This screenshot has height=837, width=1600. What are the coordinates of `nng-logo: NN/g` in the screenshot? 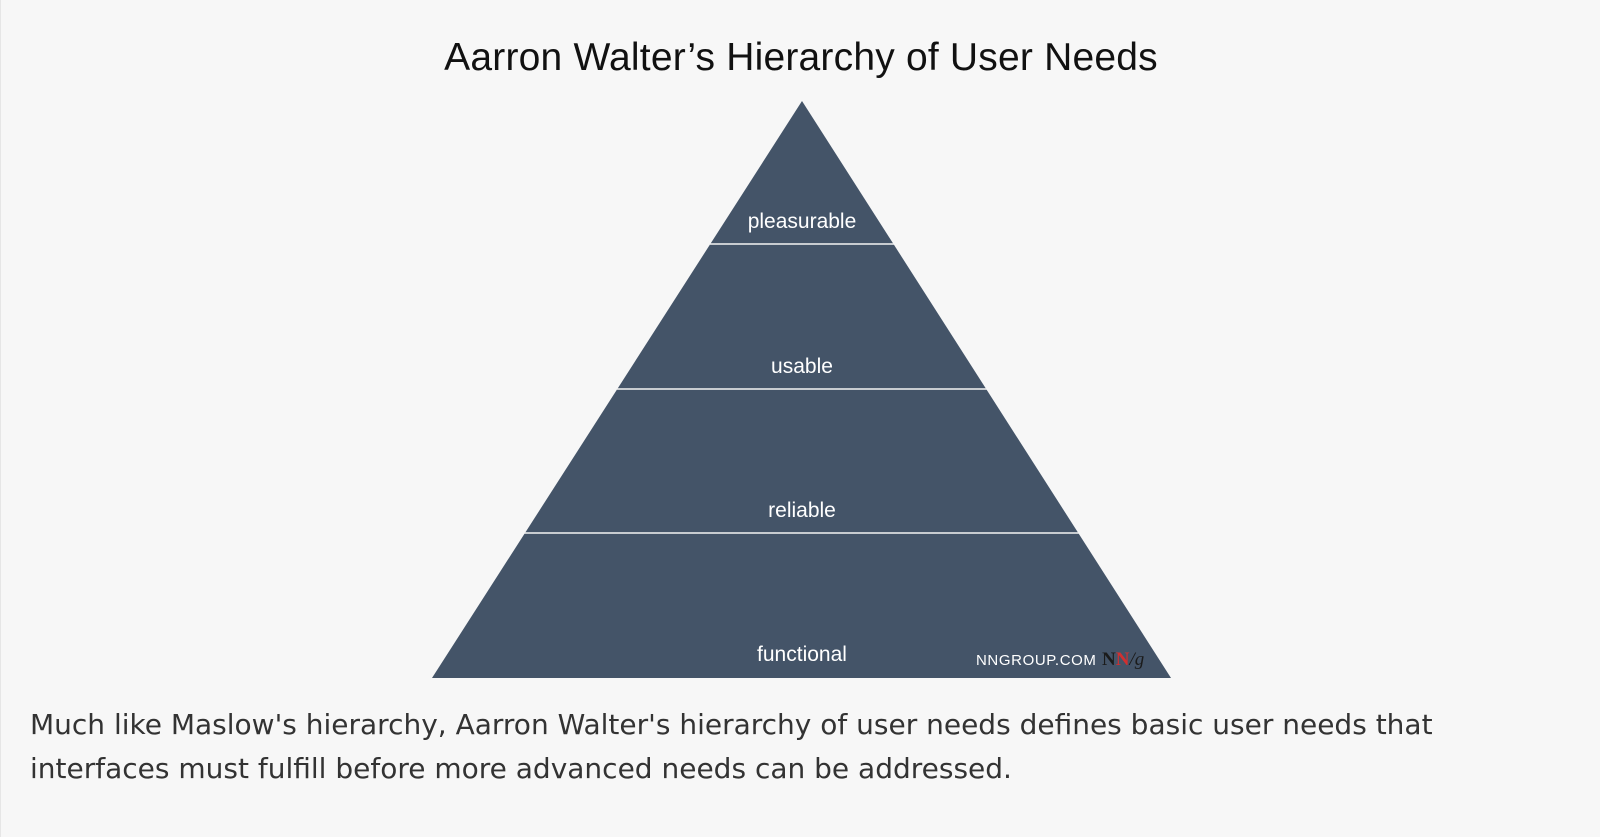 It's located at (1123, 659).